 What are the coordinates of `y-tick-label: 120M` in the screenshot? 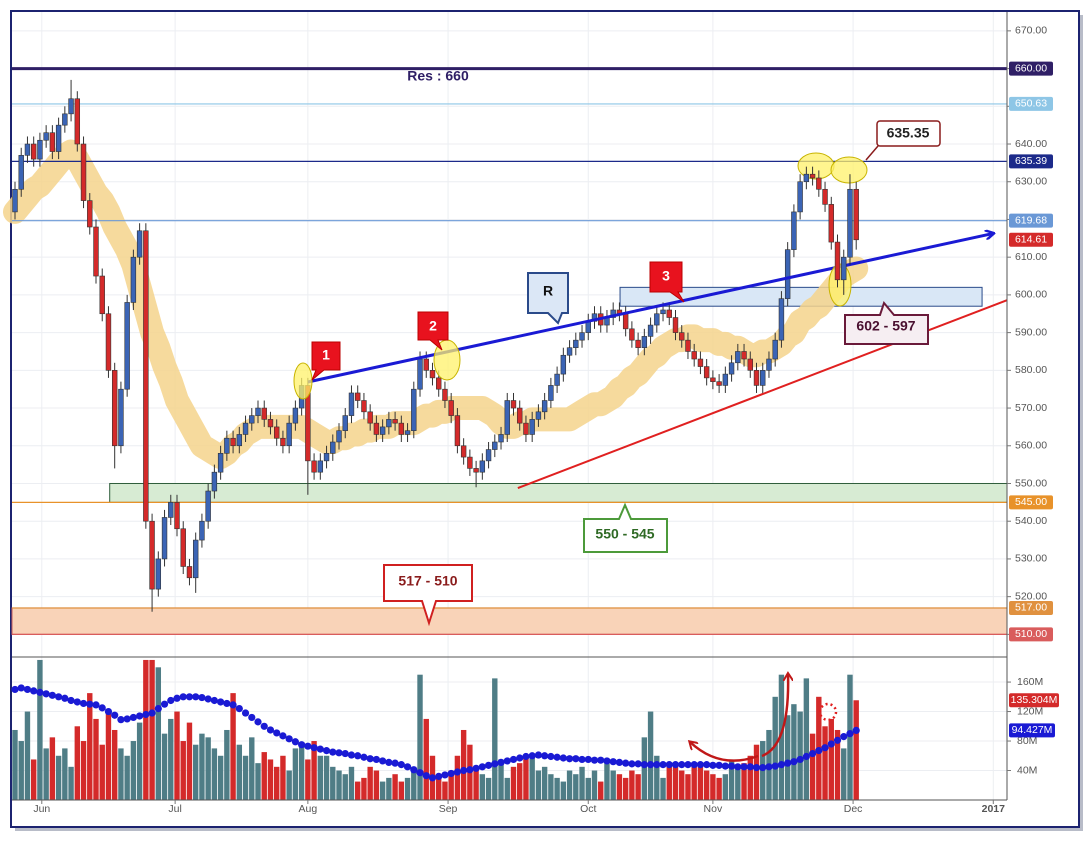 It's located at (1030, 711).